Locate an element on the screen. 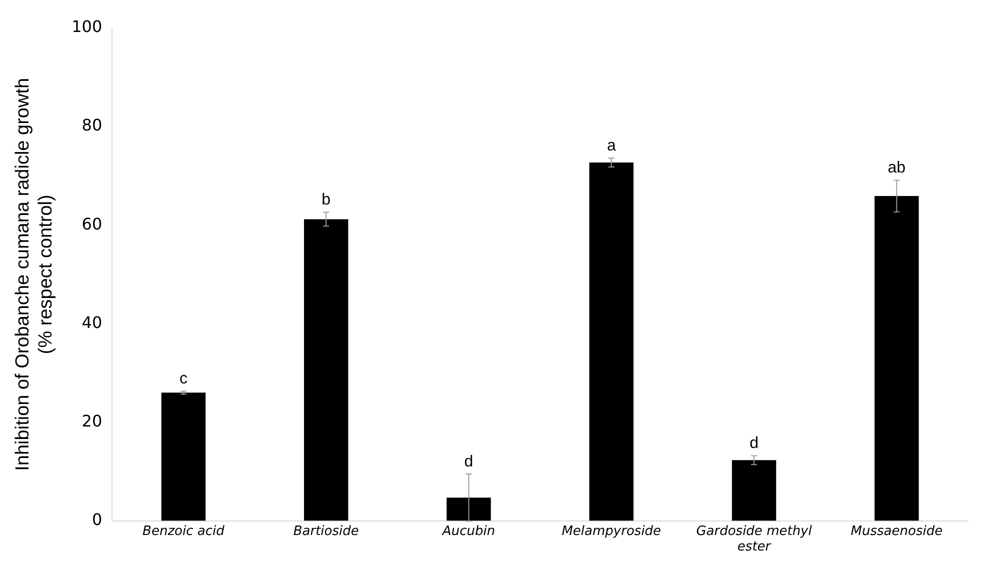 Image resolution: width=990 pixels, height=571 pixels. annotation: ab is located at coordinates (897, 168).